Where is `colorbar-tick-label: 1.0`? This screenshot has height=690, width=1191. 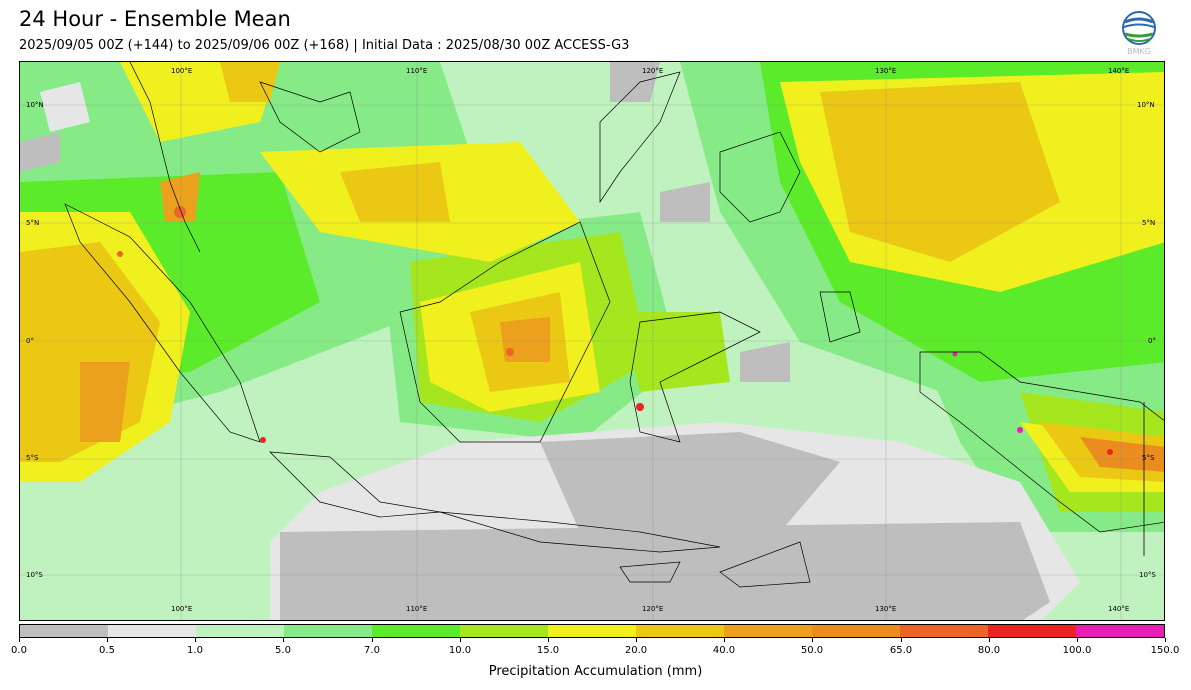
colorbar-tick-label: 1.0 is located at coordinates (195, 650).